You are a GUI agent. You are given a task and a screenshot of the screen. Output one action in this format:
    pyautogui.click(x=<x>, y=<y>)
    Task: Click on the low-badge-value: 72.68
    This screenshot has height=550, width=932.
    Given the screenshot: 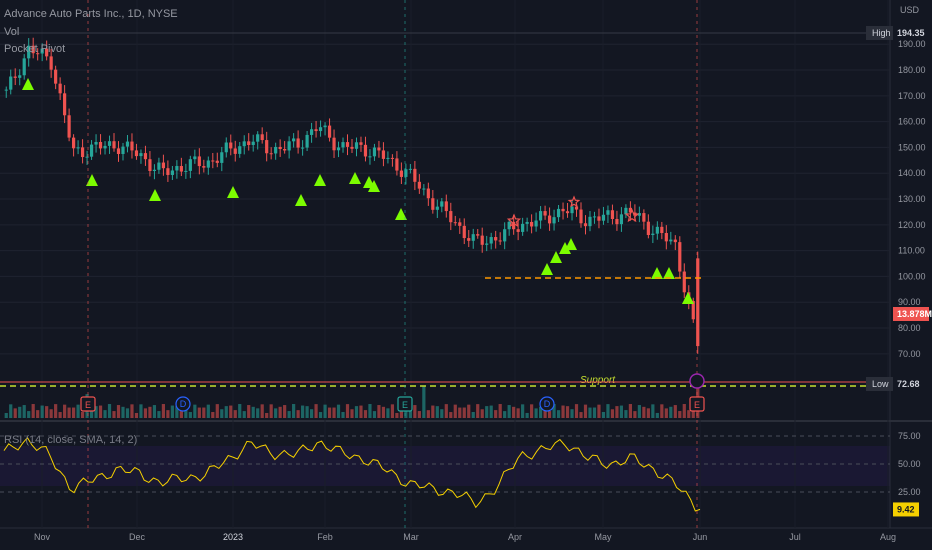 What is the action you would take?
    pyautogui.click(x=908, y=384)
    